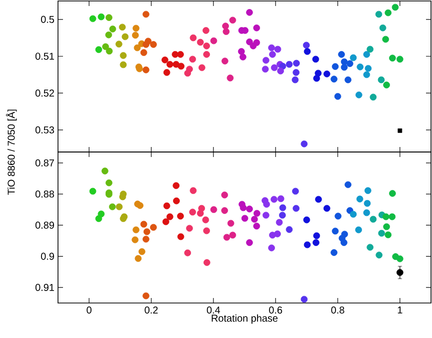 Image resolution: width=432 pixels, height=338 pixels. I want to click on x-tick-label: 0.4, so click(213, 310).